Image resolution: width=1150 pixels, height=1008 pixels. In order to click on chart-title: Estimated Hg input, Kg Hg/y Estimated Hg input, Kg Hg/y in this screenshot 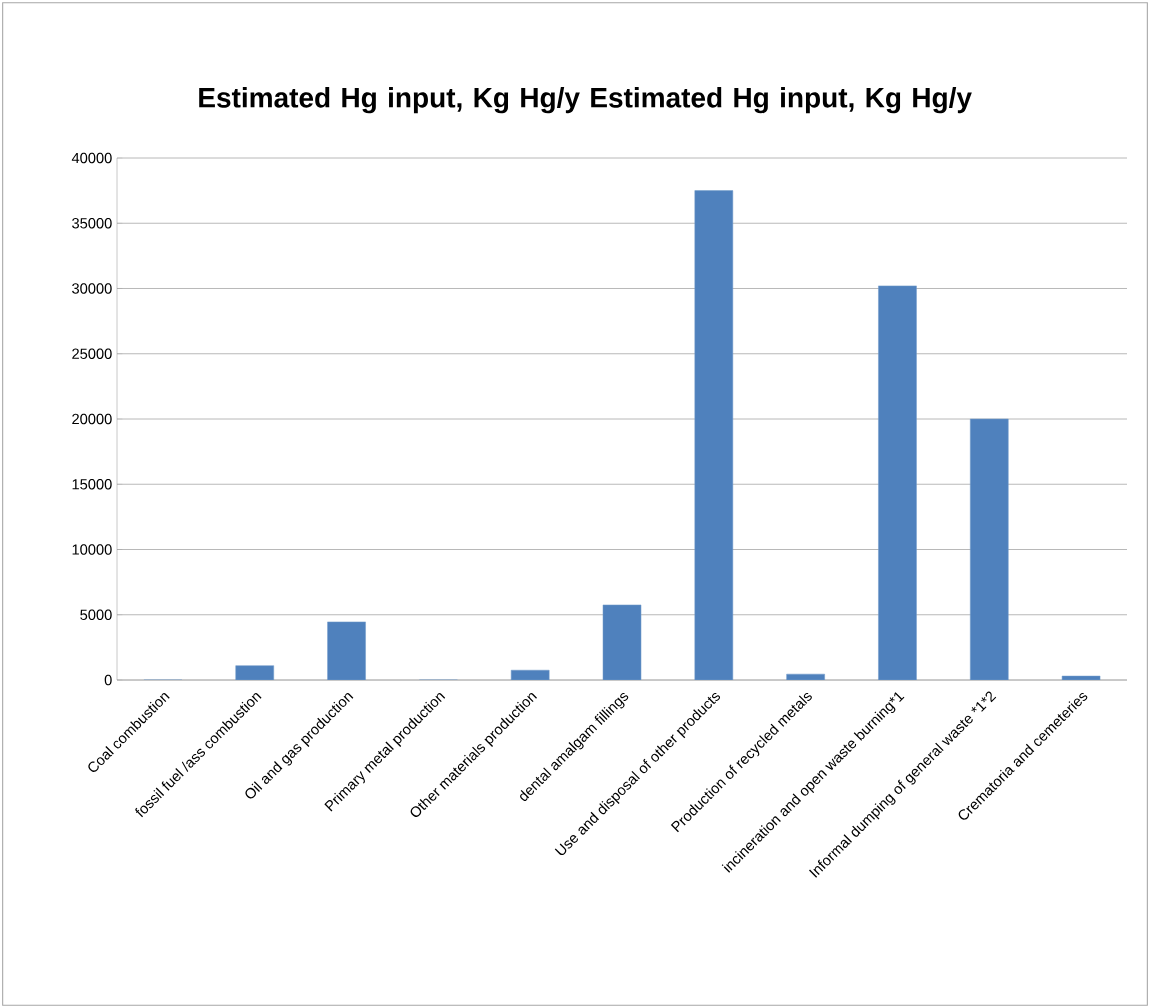, I will do `click(585, 100)`.